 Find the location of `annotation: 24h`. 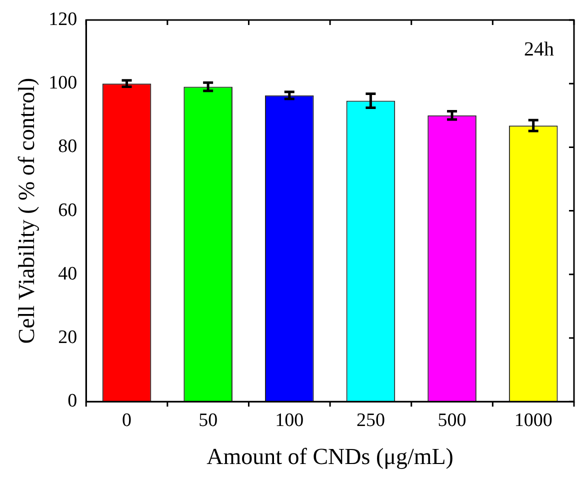

annotation: 24h is located at coordinates (539, 49).